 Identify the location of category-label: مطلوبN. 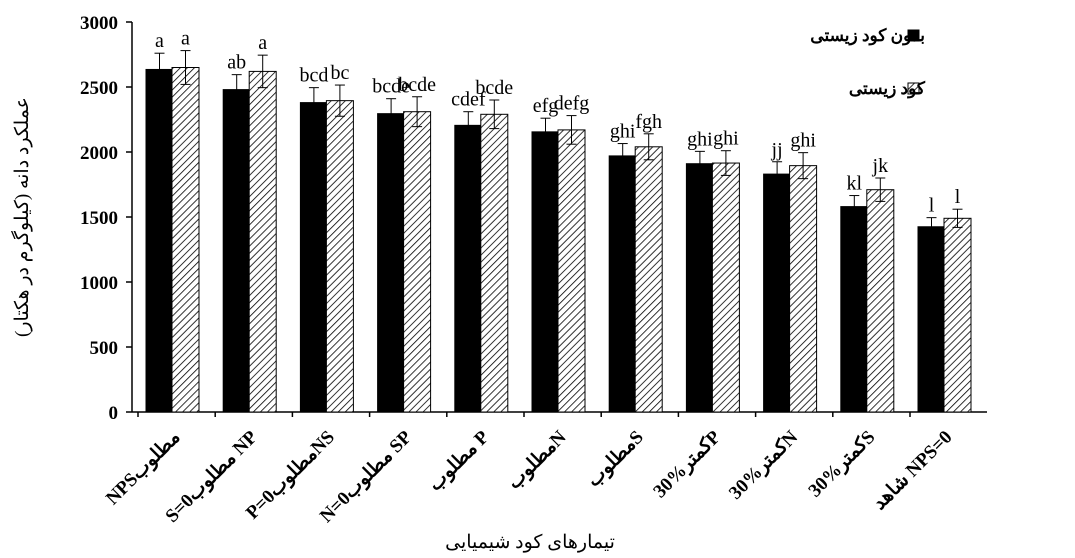
(537, 459).